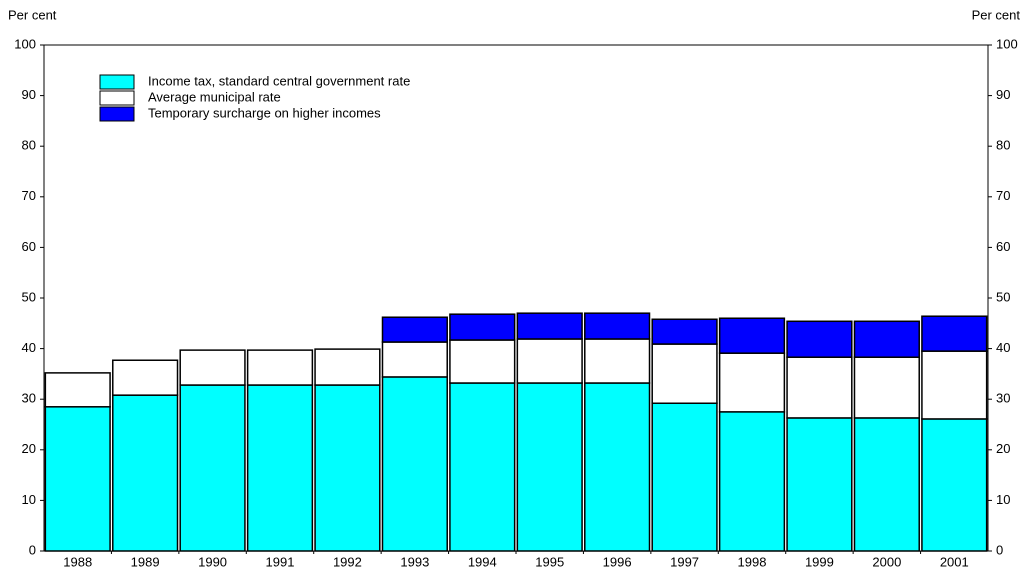 The height and width of the screenshot is (579, 1028). What do you see at coordinates (752, 561) in the screenshot?
I see `x-tick-label: 1998` at bounding box center [752, 561].